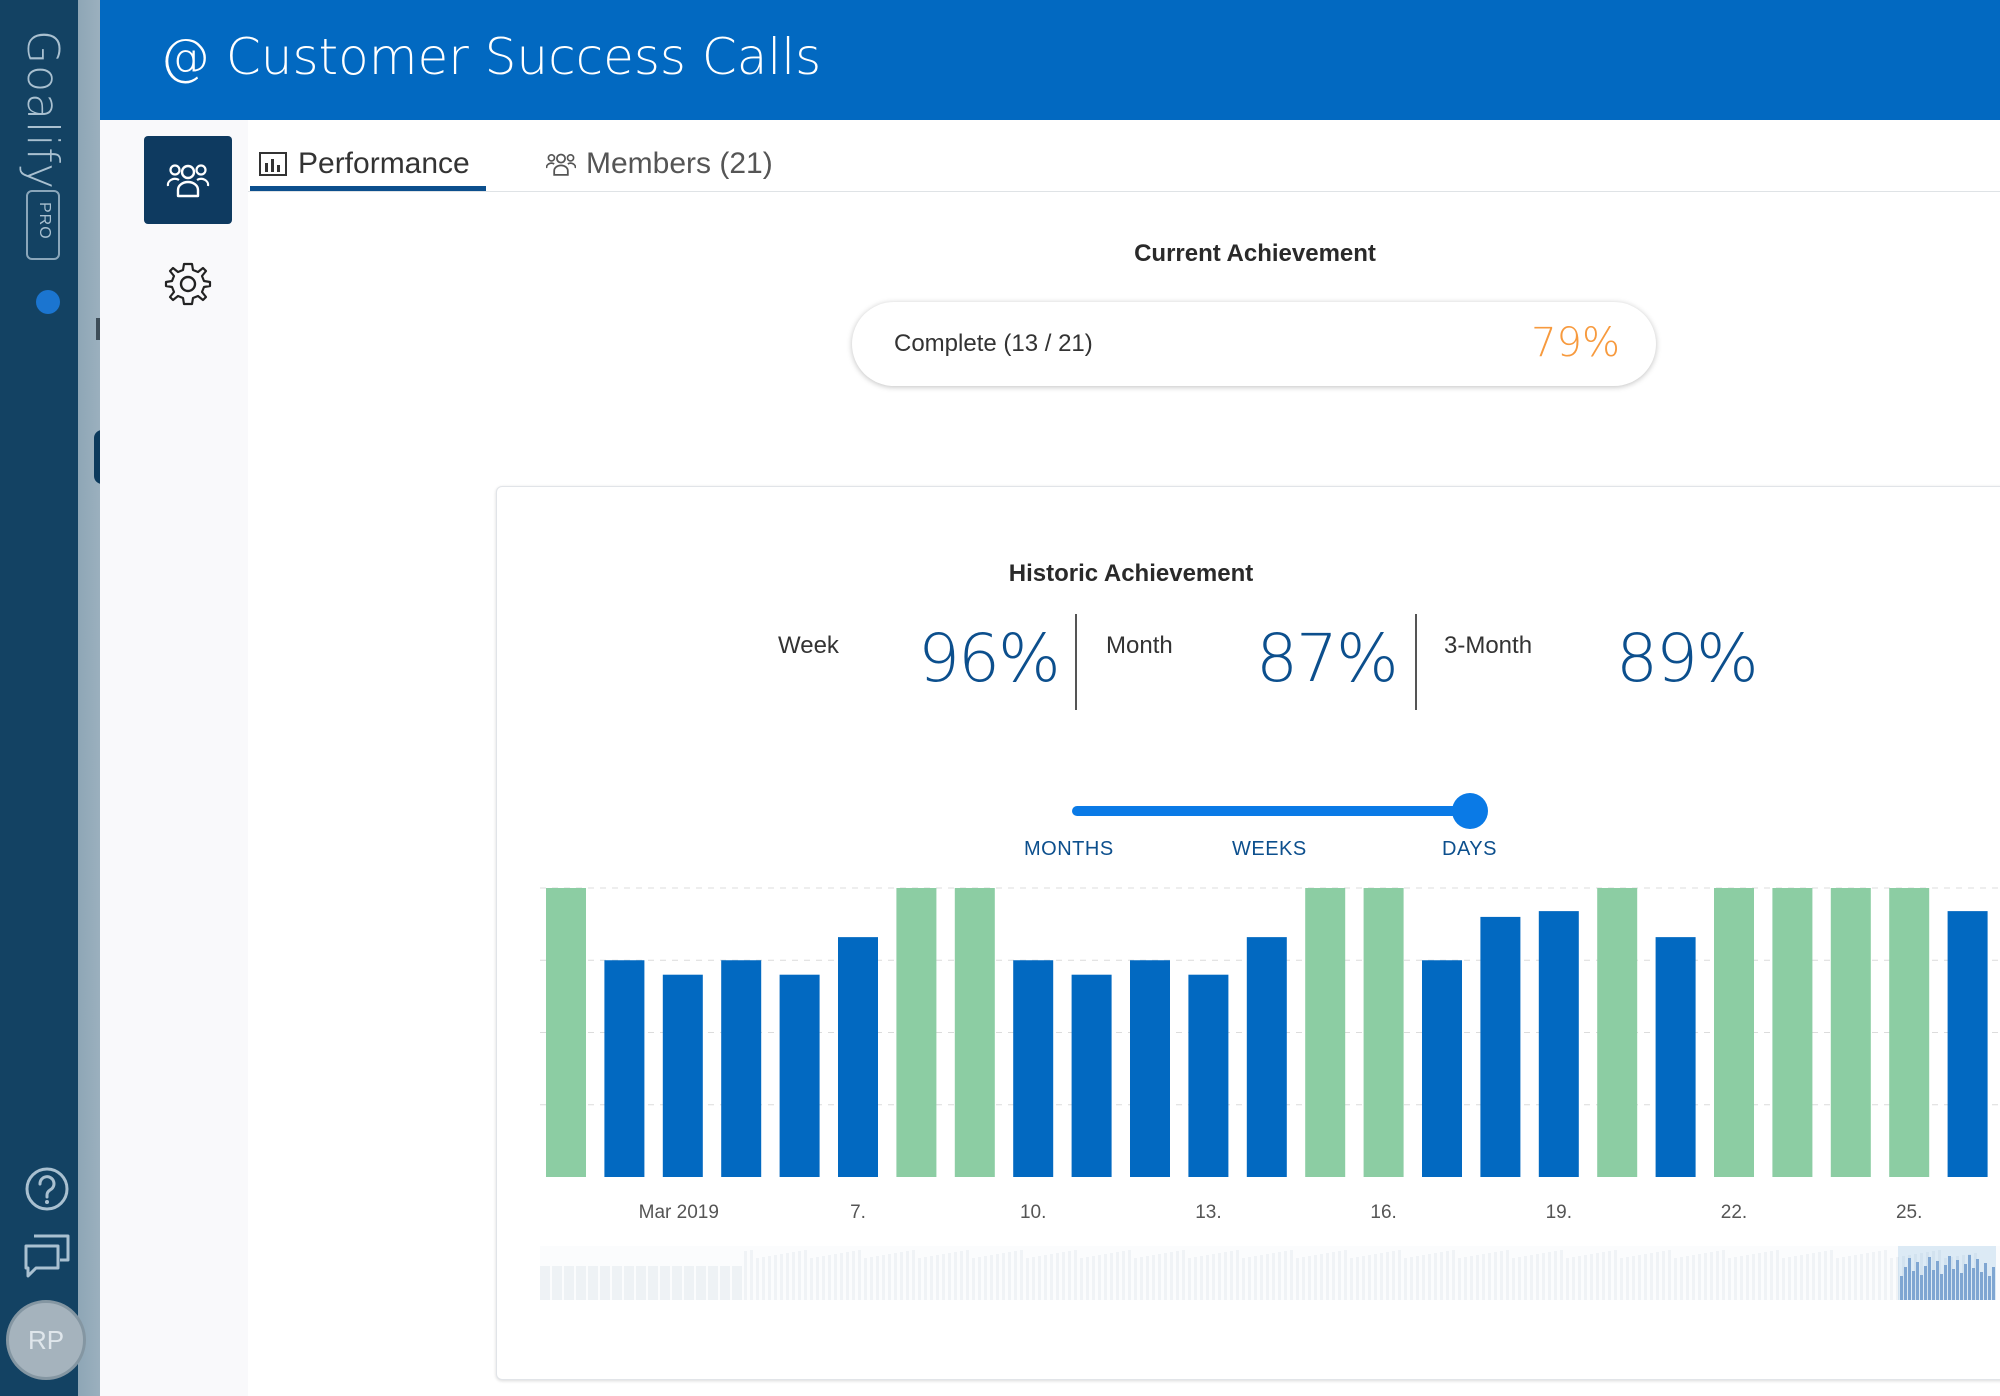  What do you see at coordinates (1469, 849) in the screenshot?
I see `granularity-days: DAYS` at bounding box center [1469, 849].